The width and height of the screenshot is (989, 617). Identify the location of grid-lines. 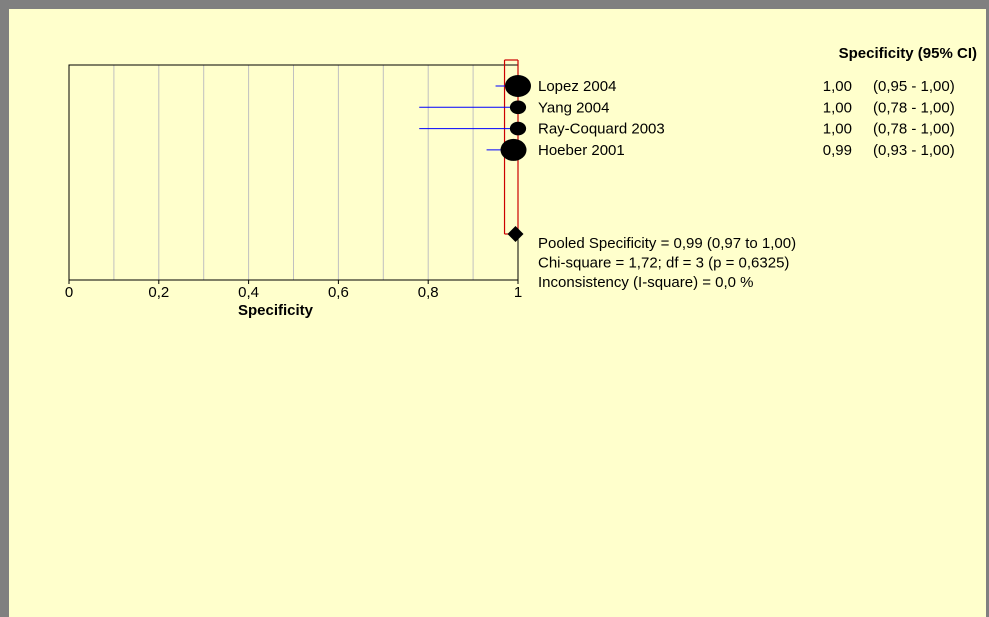
(293, 172).